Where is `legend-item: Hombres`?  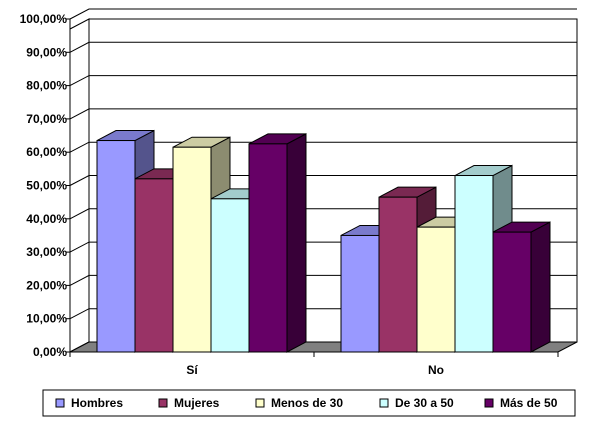
legend-item: Hombres is located at coordinates (89, 403).